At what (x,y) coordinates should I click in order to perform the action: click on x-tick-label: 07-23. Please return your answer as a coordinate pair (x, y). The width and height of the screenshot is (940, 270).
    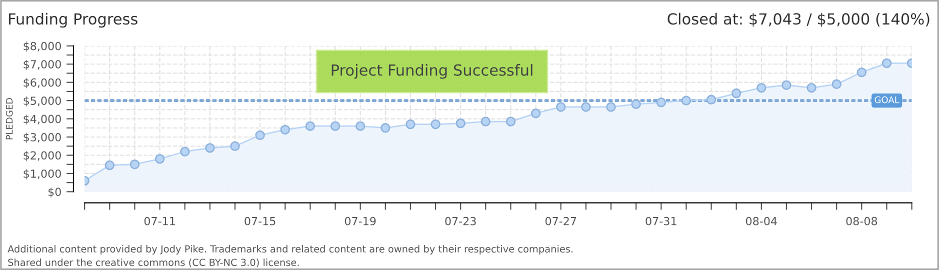
    Looking at the image, I should click on (460, 221).